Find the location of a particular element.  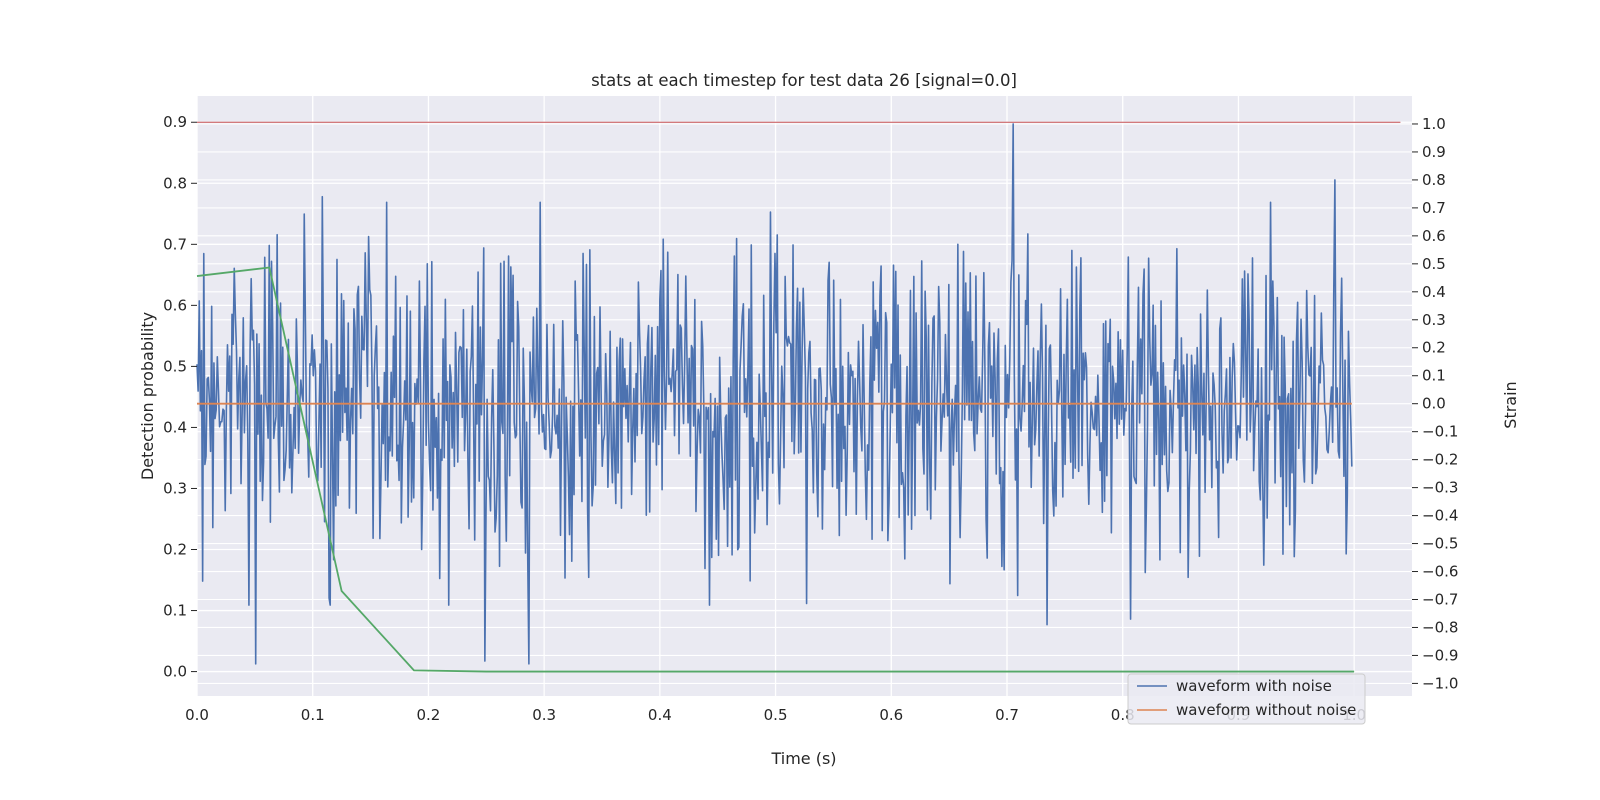

y-right-tick-label: −0.8 is located at coordinates (1440, 627).